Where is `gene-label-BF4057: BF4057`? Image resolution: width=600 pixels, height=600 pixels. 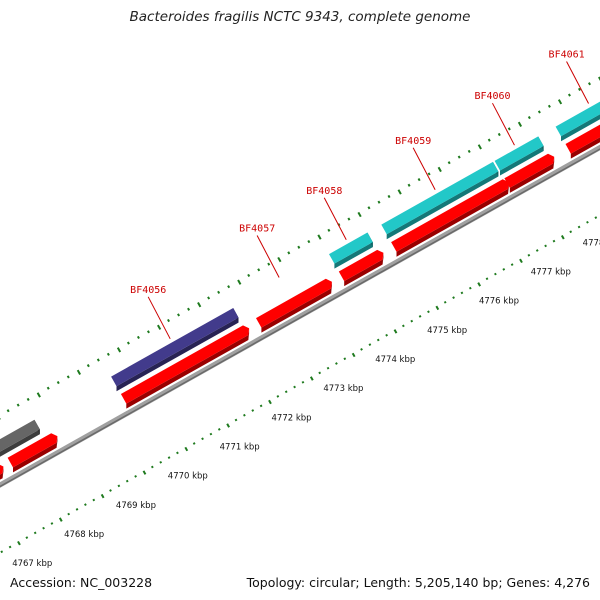
gene-label-BF4057: BF4057 is located at coordinates (257, 229).